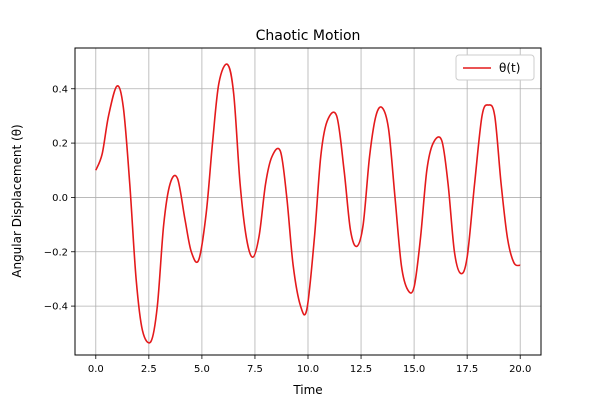  I want to click on x-tick-label: 15.0, so click(414, 369).